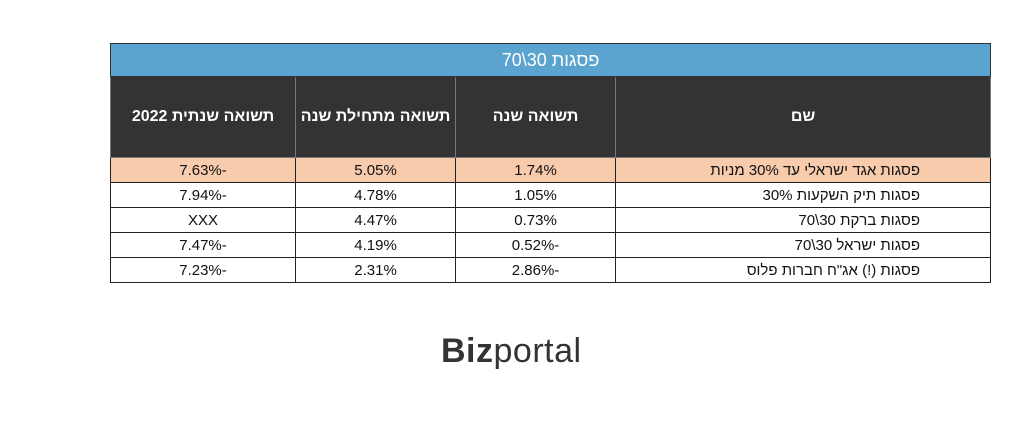 The width and height of the screenshot is (1016, 430). What do you see at coordinates (376, 220) in the screenshot?
I see `ytd-return: 4.47%` at bounding box center [376, 220].